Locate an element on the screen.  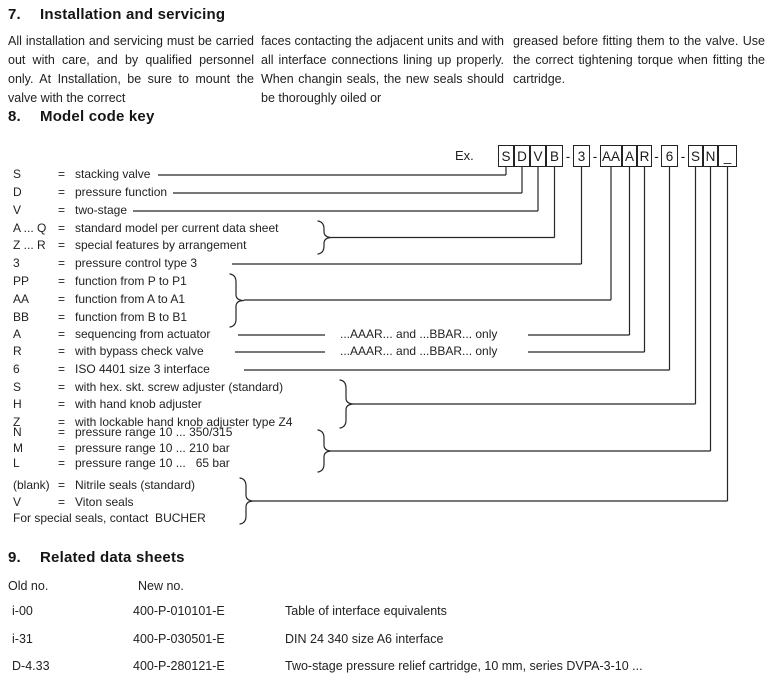
model-code-box: R is located at coordinates (644, 156).